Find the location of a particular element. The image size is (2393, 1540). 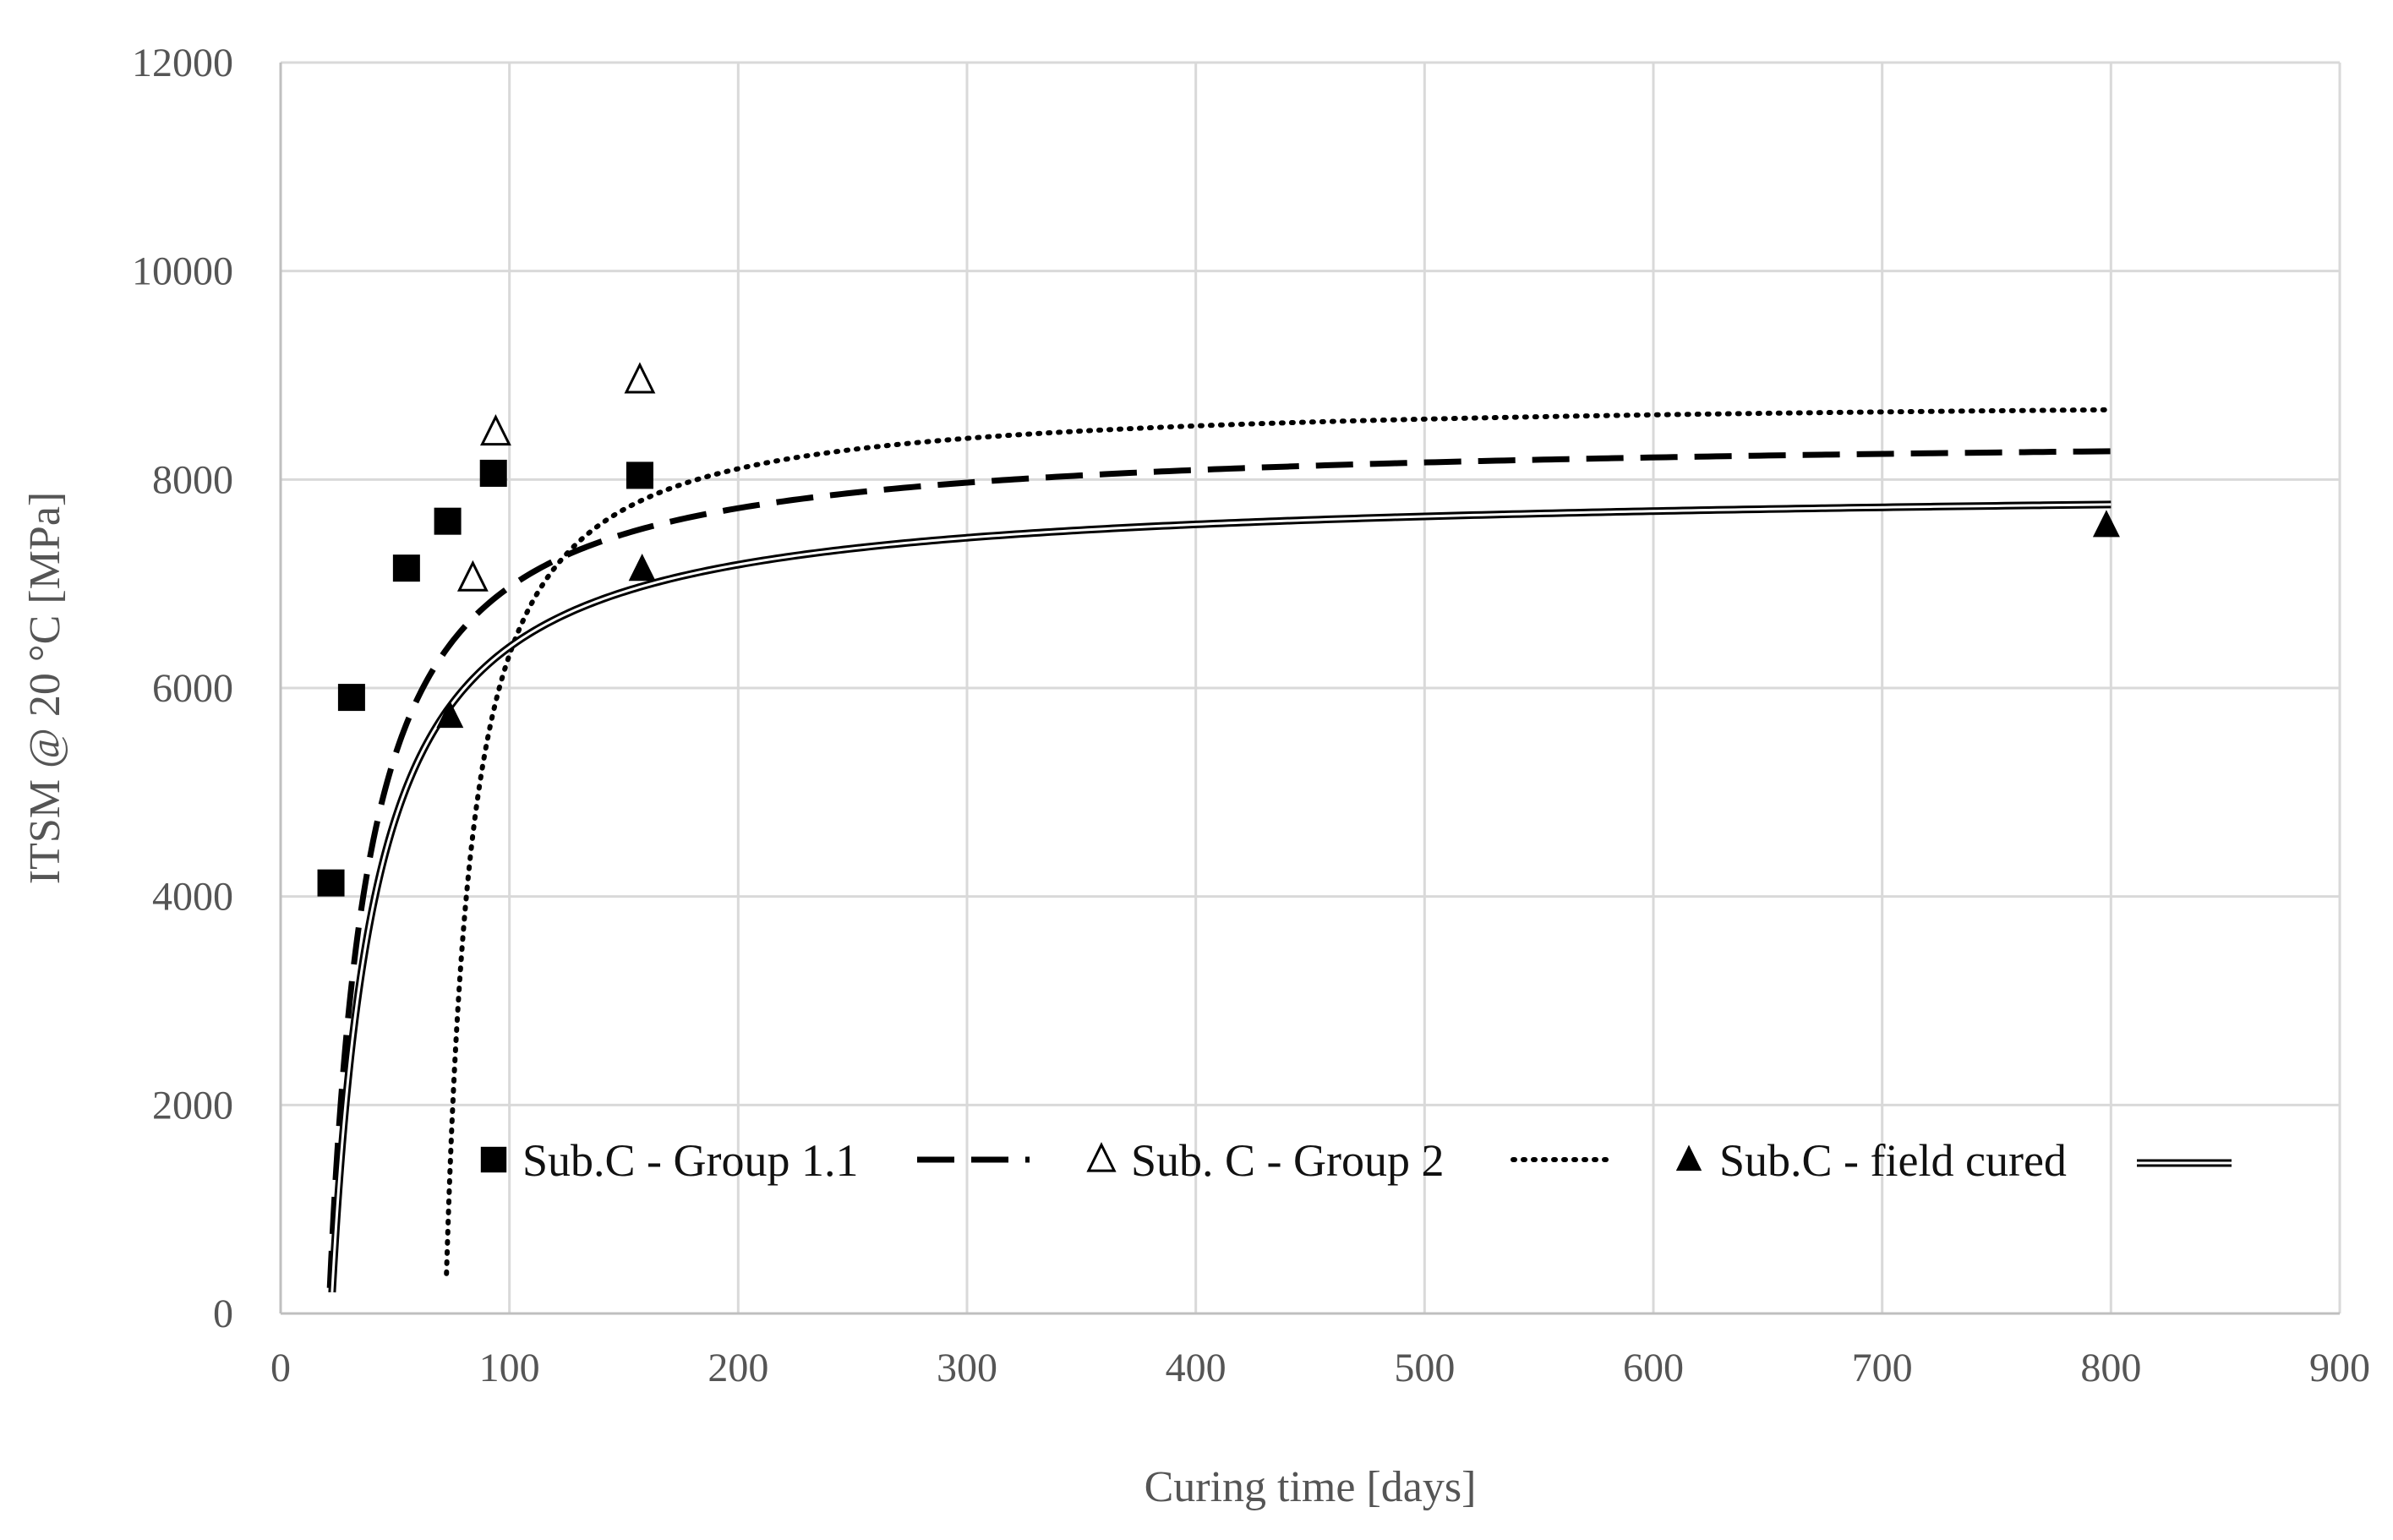

y-tick-label: 6000 is located at coordinates (192, 688).